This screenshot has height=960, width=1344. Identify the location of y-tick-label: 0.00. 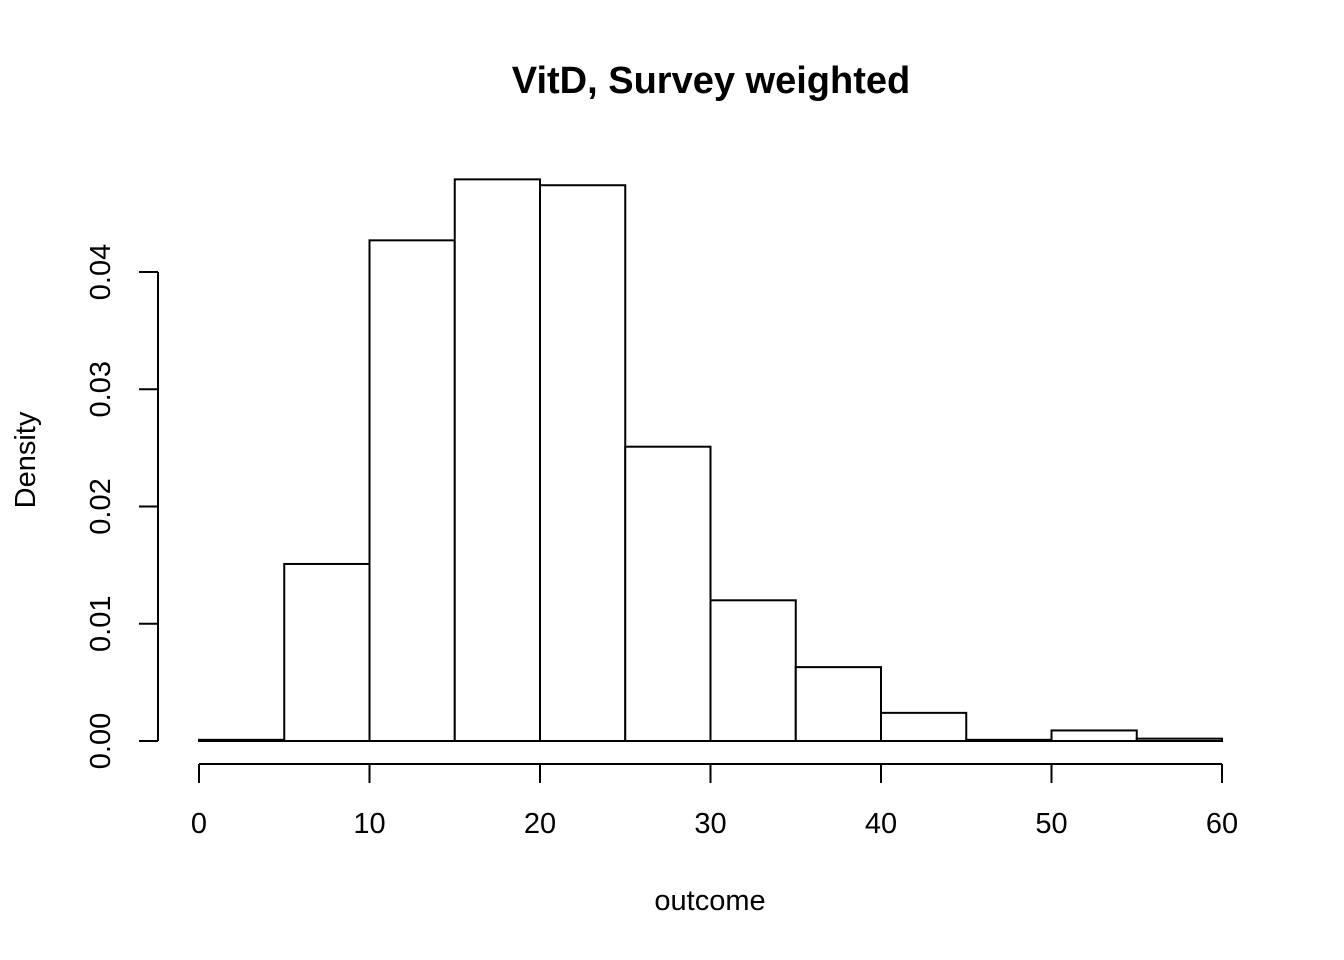
(101, 741).